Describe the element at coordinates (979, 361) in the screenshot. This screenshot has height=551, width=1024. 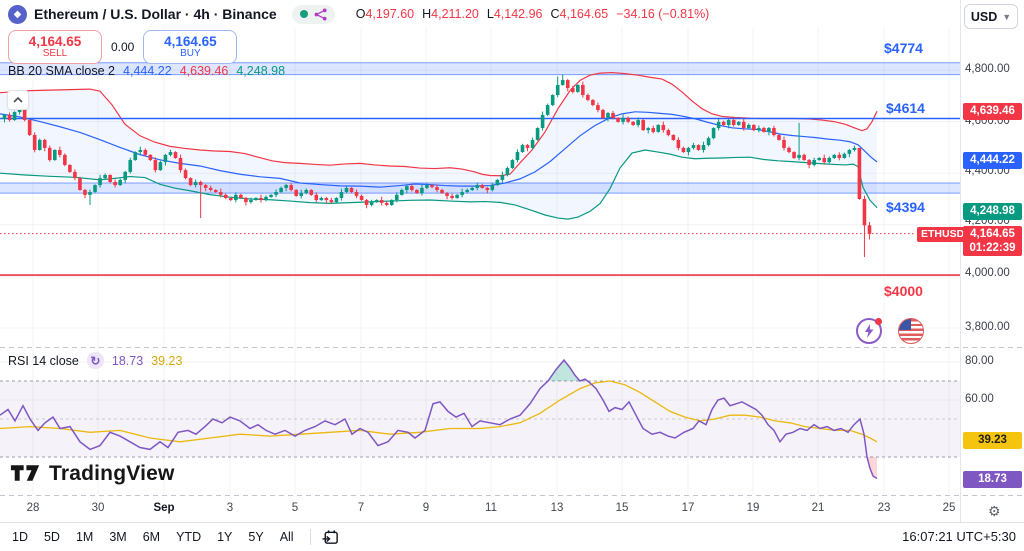
I see `rsi-axis-label: 80.00` at that location.